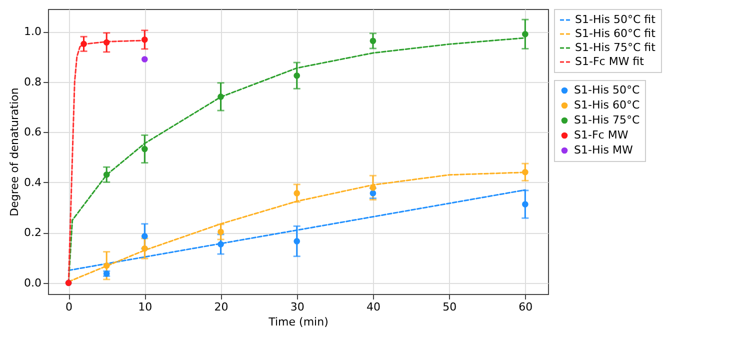 The image size is (743, 355). Describe the element at coordinates (33, 31) in the screenshot. I see `y-tick-label: 1.0` at that location.